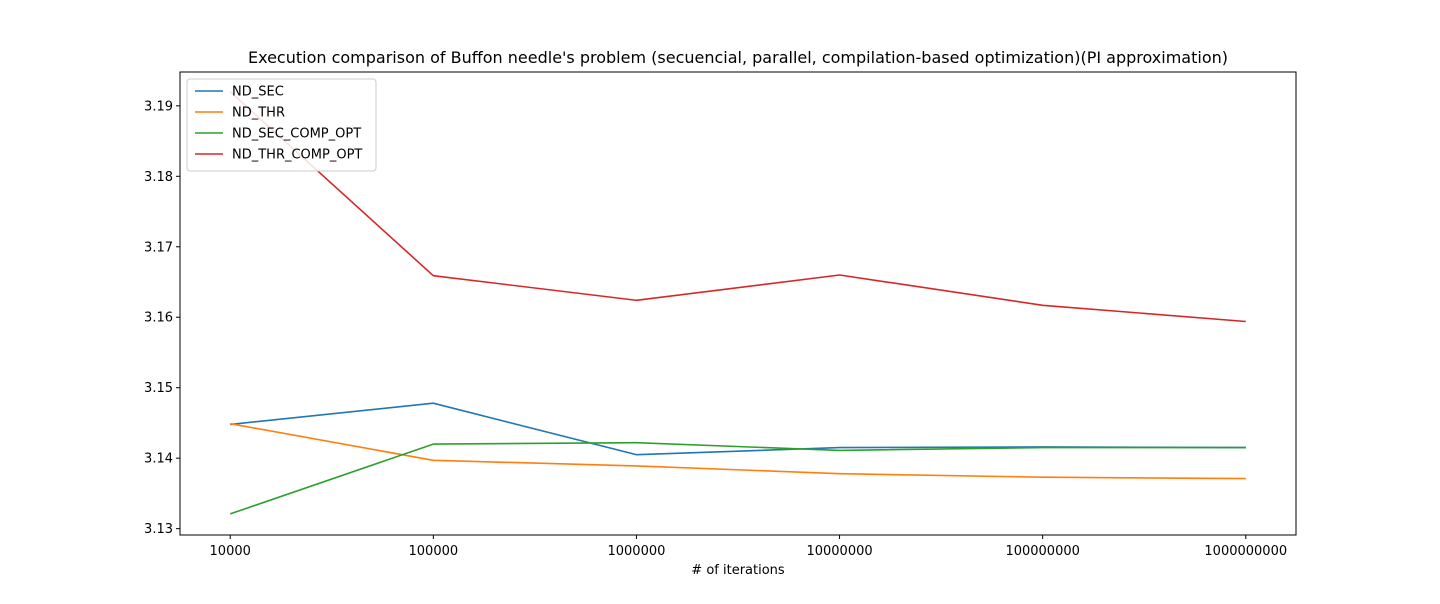 The width and height of the screenshot is (1440, 604). What do you see at coordinates (158, 529) in the screenshot?
I see `y-tick-label: 3.13` at bounding box center [158, 529].